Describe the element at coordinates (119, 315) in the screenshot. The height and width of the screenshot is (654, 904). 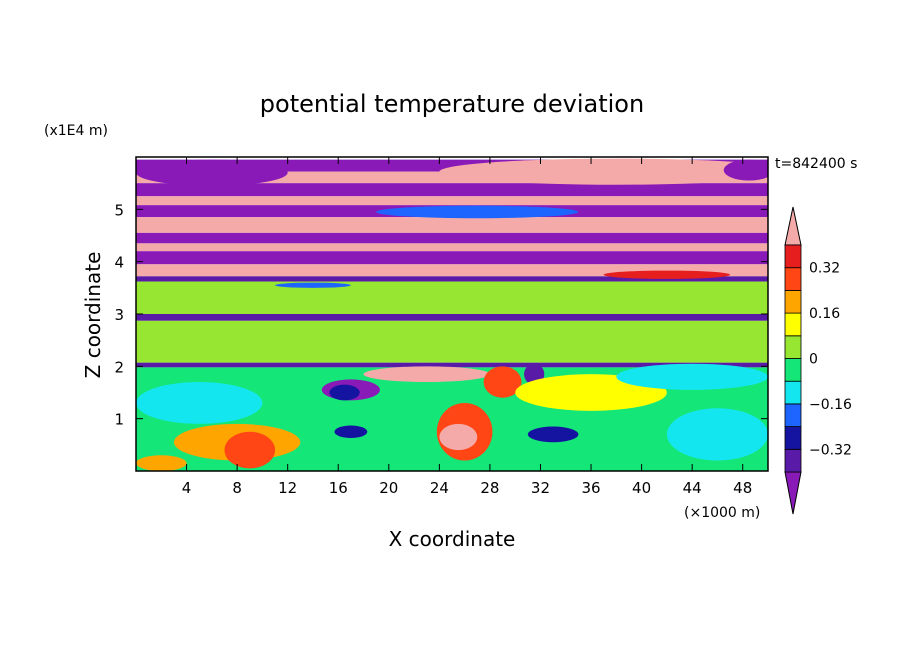
I see `y-tick-label-3: 3` at that location.